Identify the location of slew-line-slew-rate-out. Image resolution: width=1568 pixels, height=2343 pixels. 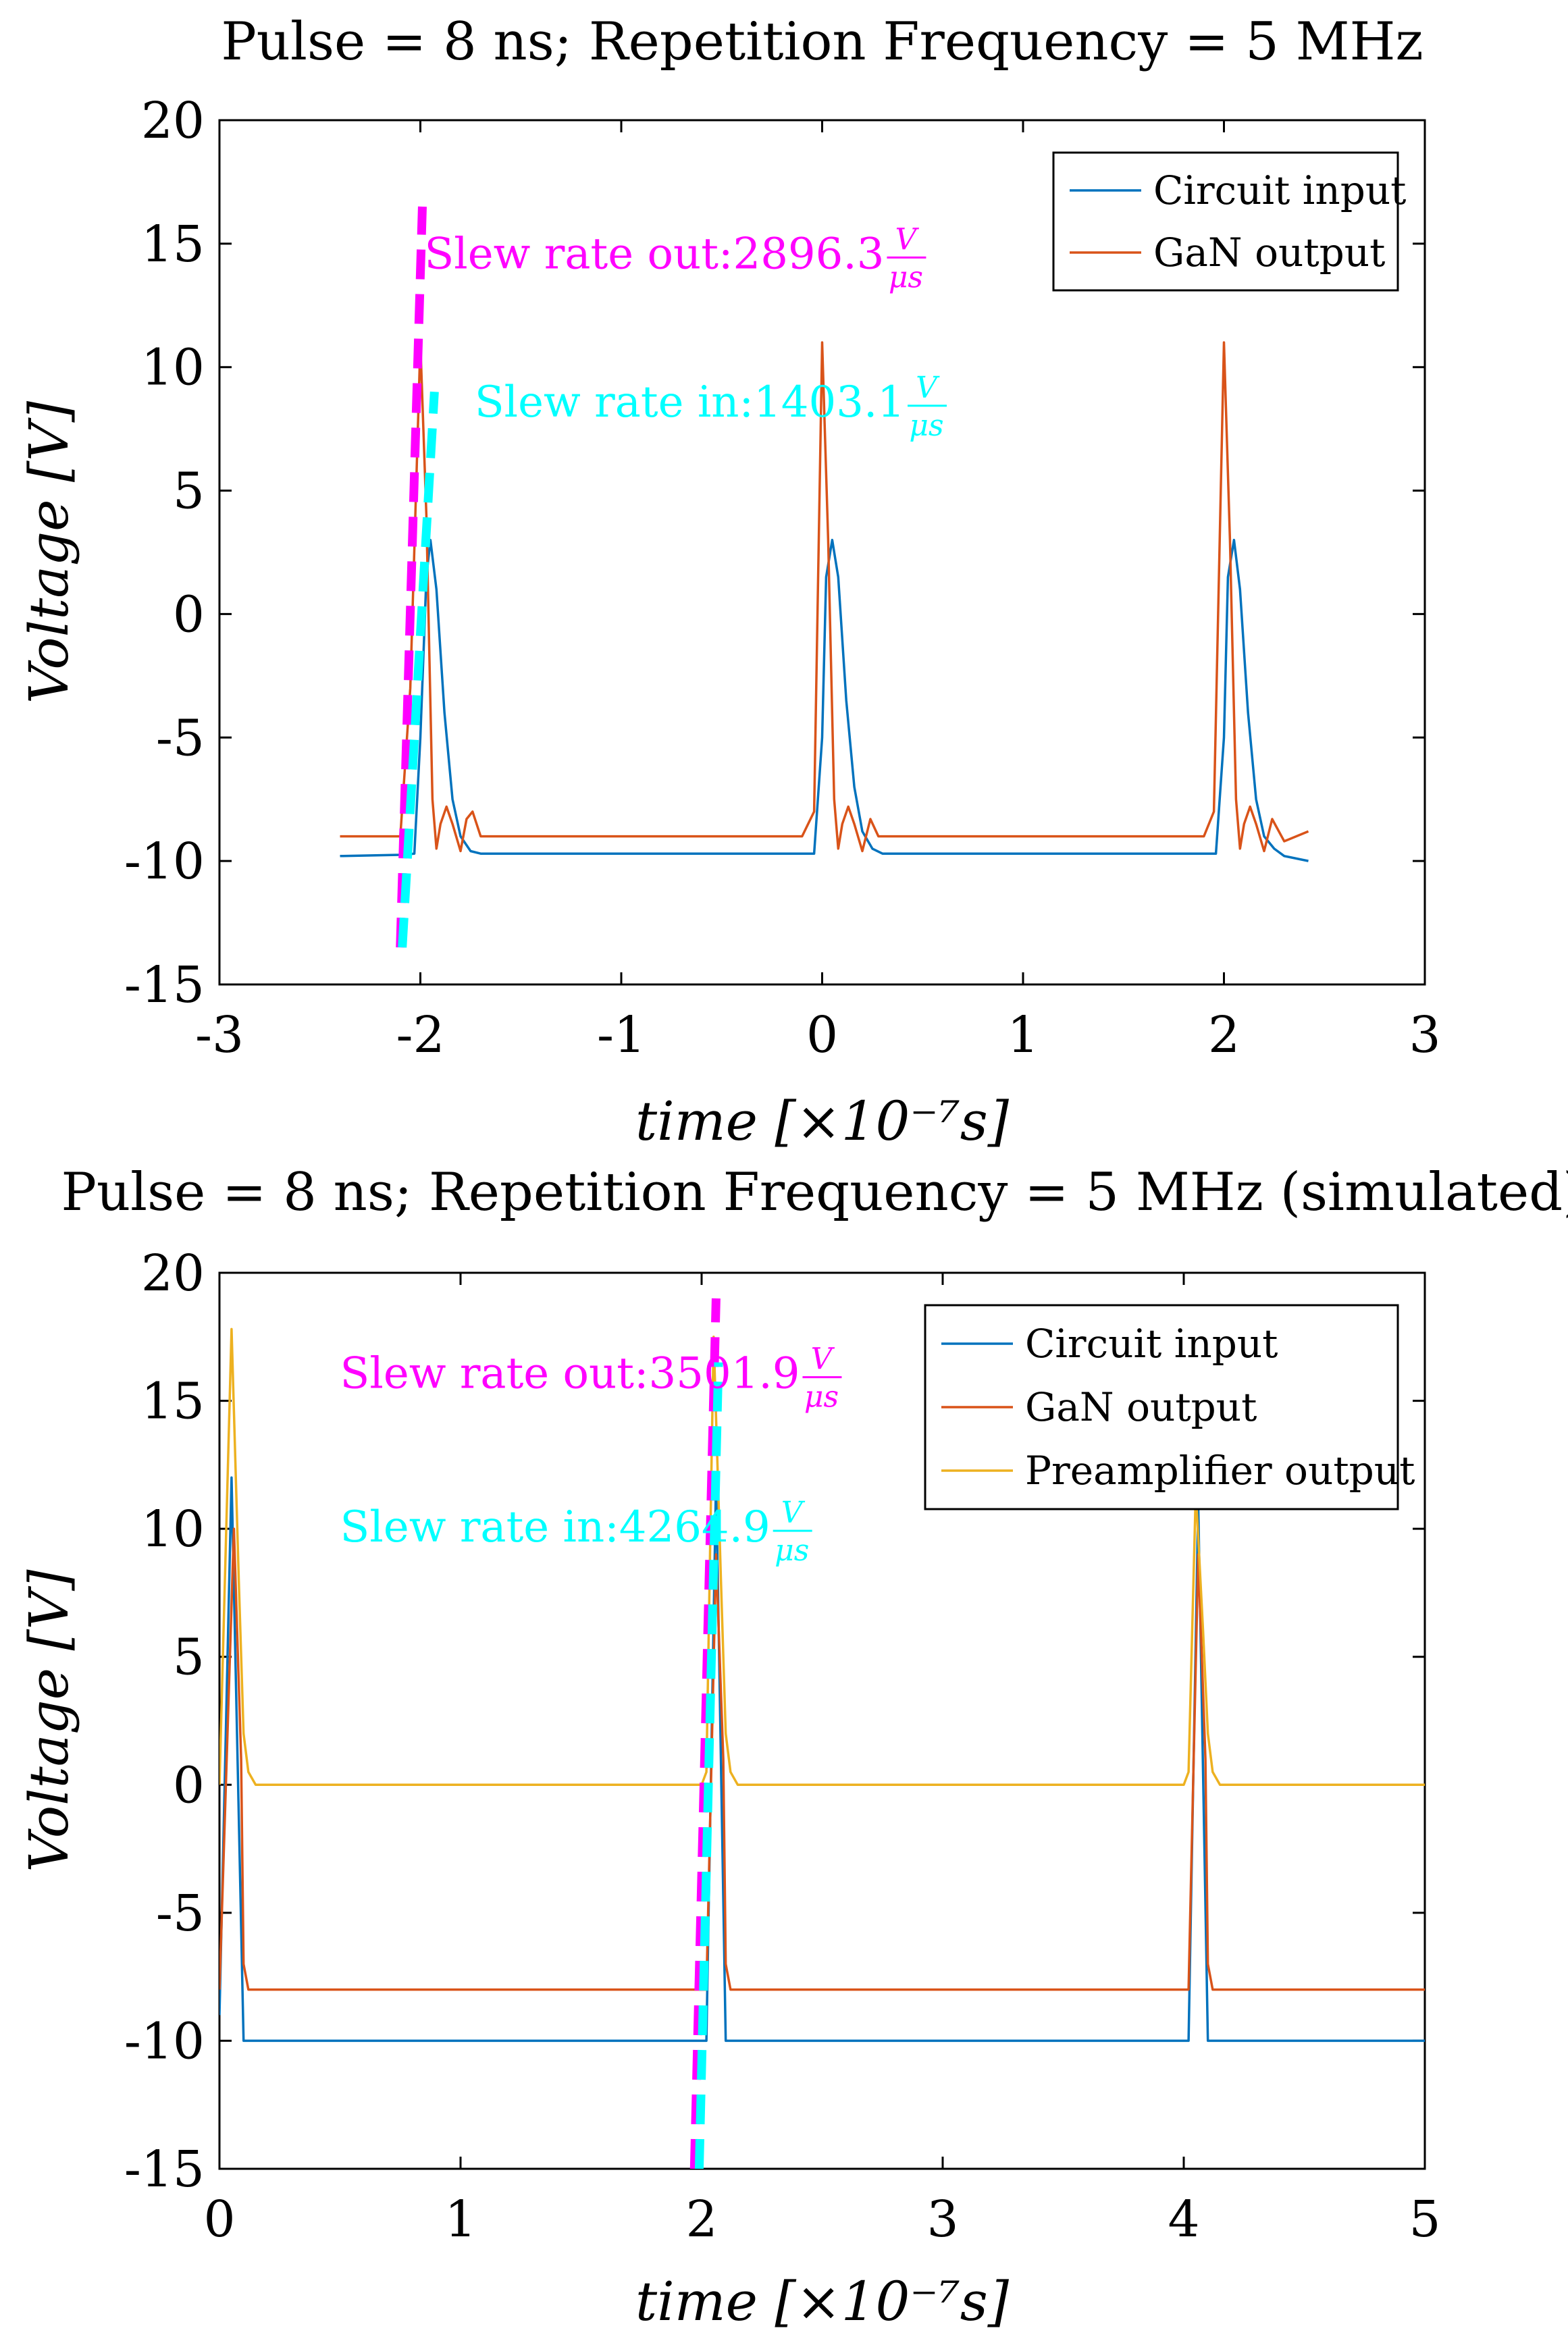
(411, 577).